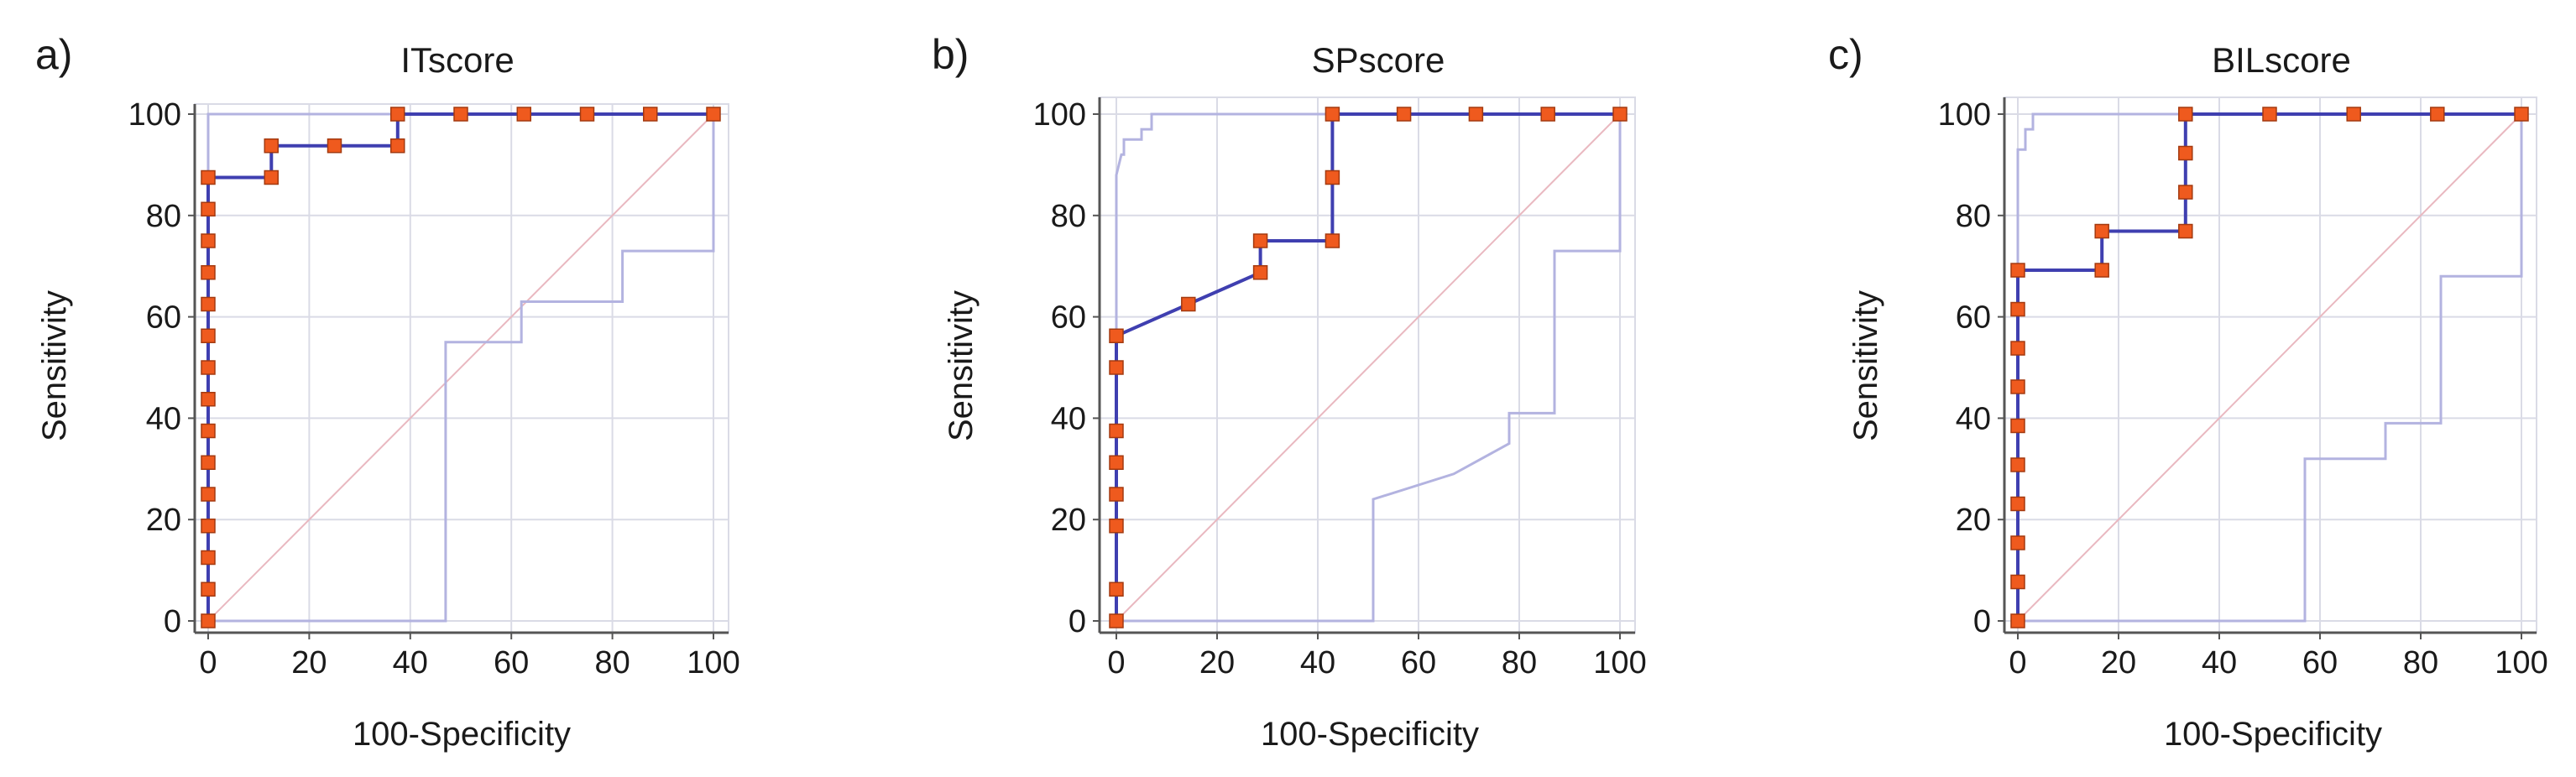 The image size is (2576, 777). Describe the element at coordinates (1116, 663) in the screenshot. I see `panel-b-xtick-label: 0` at that location.